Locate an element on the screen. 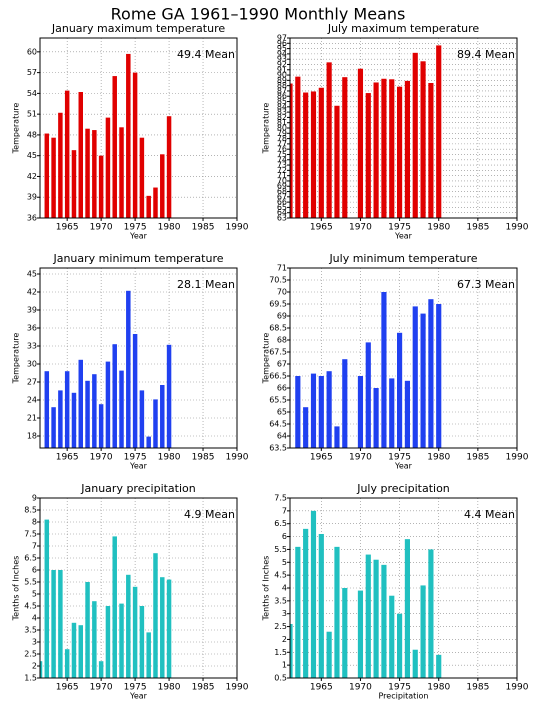 The width and height of the screenshot is (536, 711). y-tick-label: 5.5 is located at coordinates (30, 582).